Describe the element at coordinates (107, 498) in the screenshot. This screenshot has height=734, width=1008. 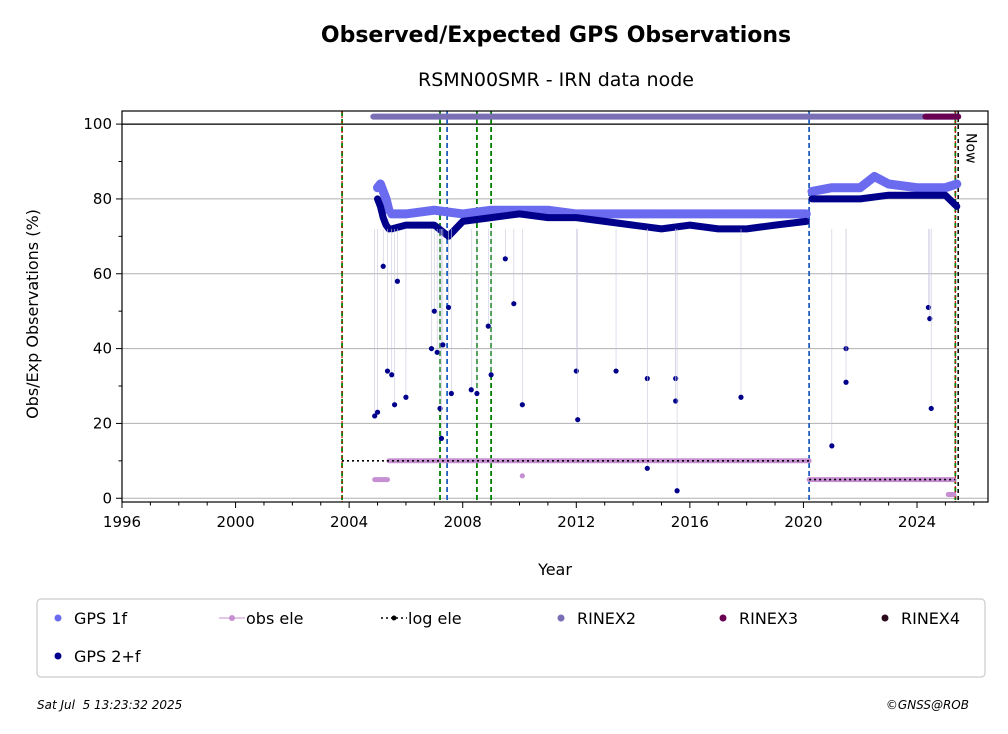
I see `y-tick-label: 0` at that location.